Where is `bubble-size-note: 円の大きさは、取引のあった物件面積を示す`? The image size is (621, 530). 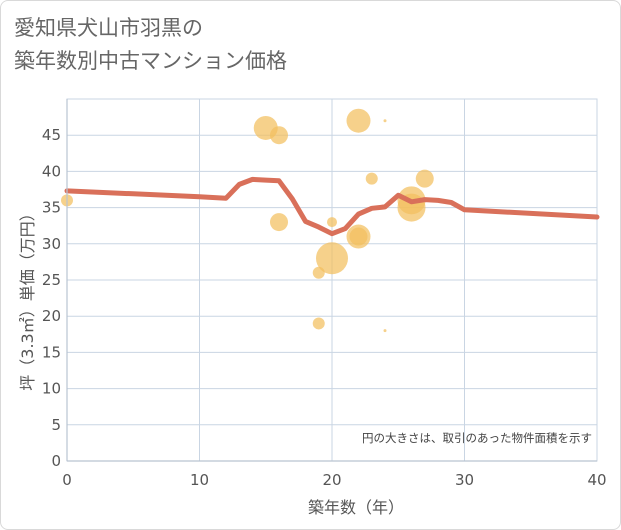
bubble-size-note: 円の大きさは、取引のあった物件面積を示す is located at coordinates (477, 438).